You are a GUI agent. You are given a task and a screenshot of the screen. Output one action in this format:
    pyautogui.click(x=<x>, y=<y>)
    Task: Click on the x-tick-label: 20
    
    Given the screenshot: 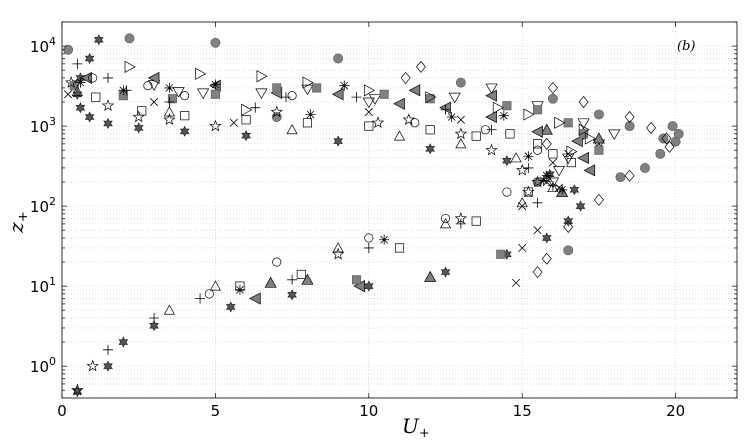 What is the action you would take?
    pyautogui.click(x=675, y=411)
    